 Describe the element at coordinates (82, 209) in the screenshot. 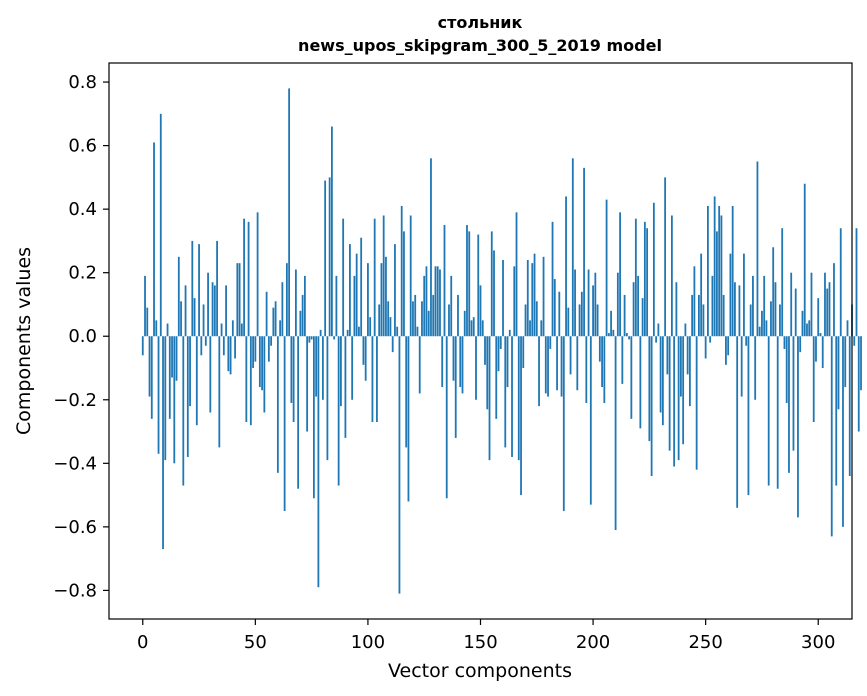

I see `y-tick-label: 0.4` at that location.